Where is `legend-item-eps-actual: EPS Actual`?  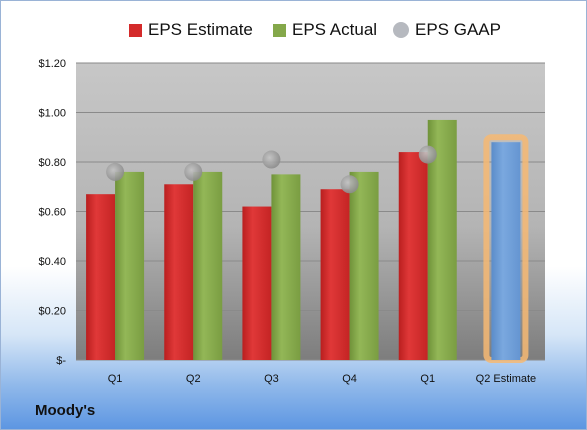
legend-item-eps-actual: EPS Actual is located at coordinates (325, 30).